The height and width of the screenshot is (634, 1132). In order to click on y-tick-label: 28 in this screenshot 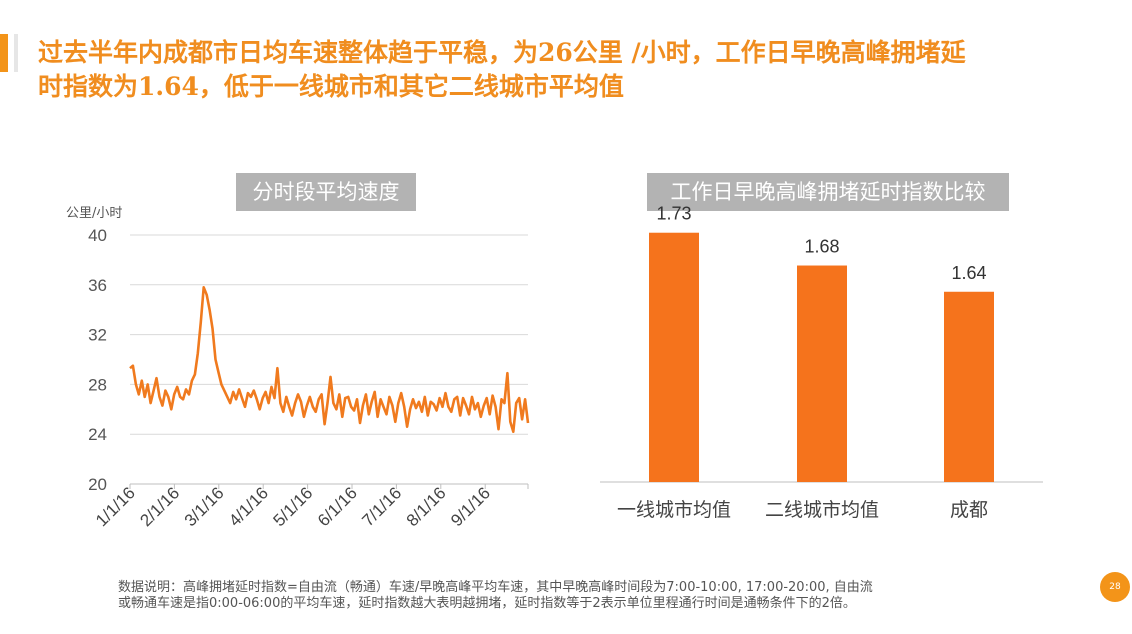, I will do `click(97, 384)`.